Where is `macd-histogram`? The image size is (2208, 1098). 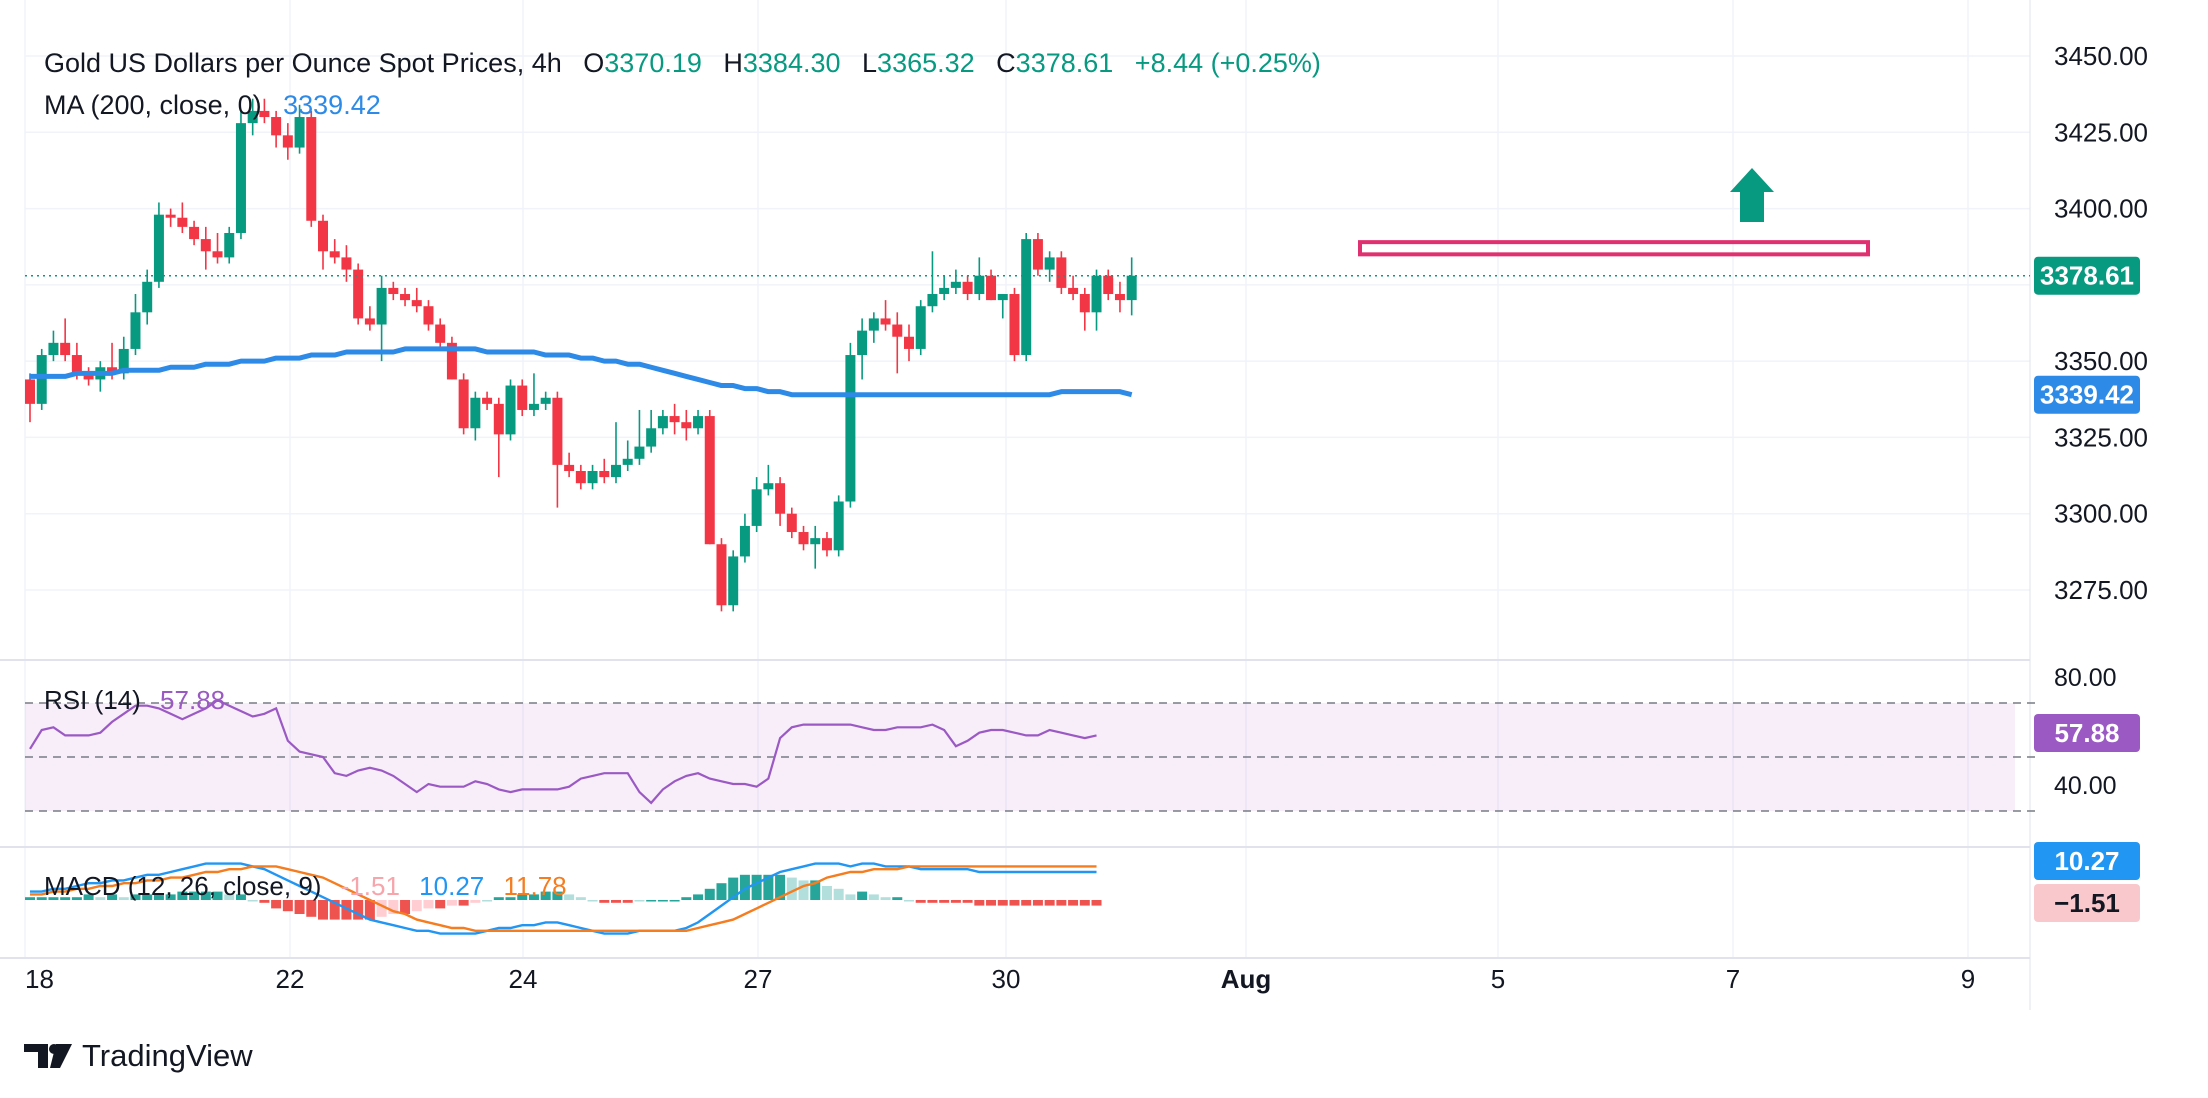 macd-histogram is located at coordinates (563, 897).